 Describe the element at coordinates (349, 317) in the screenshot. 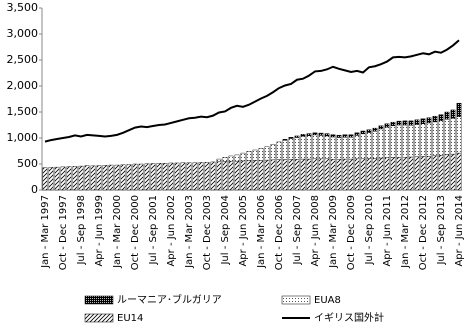

I see `legend-label: イギリス国外計` at that location.